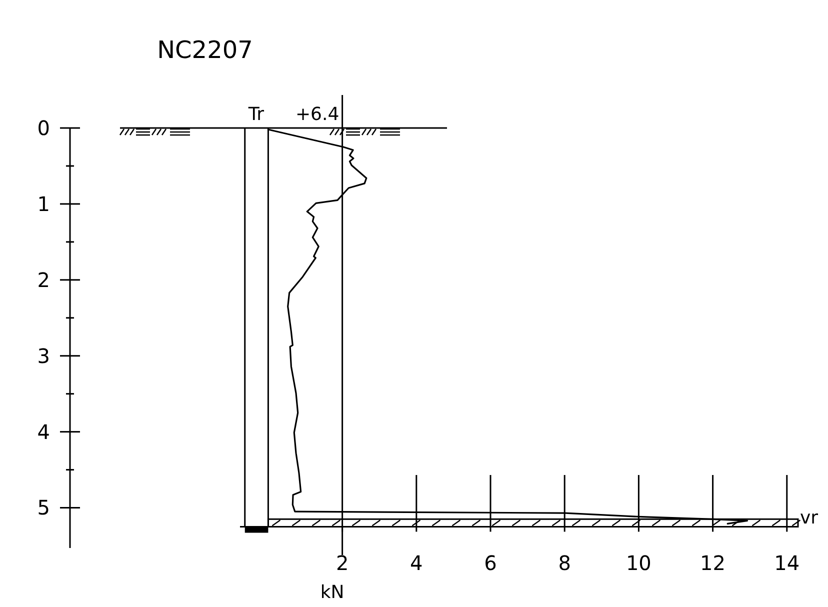 The width and height of the screenshot is (828, 607). I want to click on x-tick-label: 4, so click(416, 563).